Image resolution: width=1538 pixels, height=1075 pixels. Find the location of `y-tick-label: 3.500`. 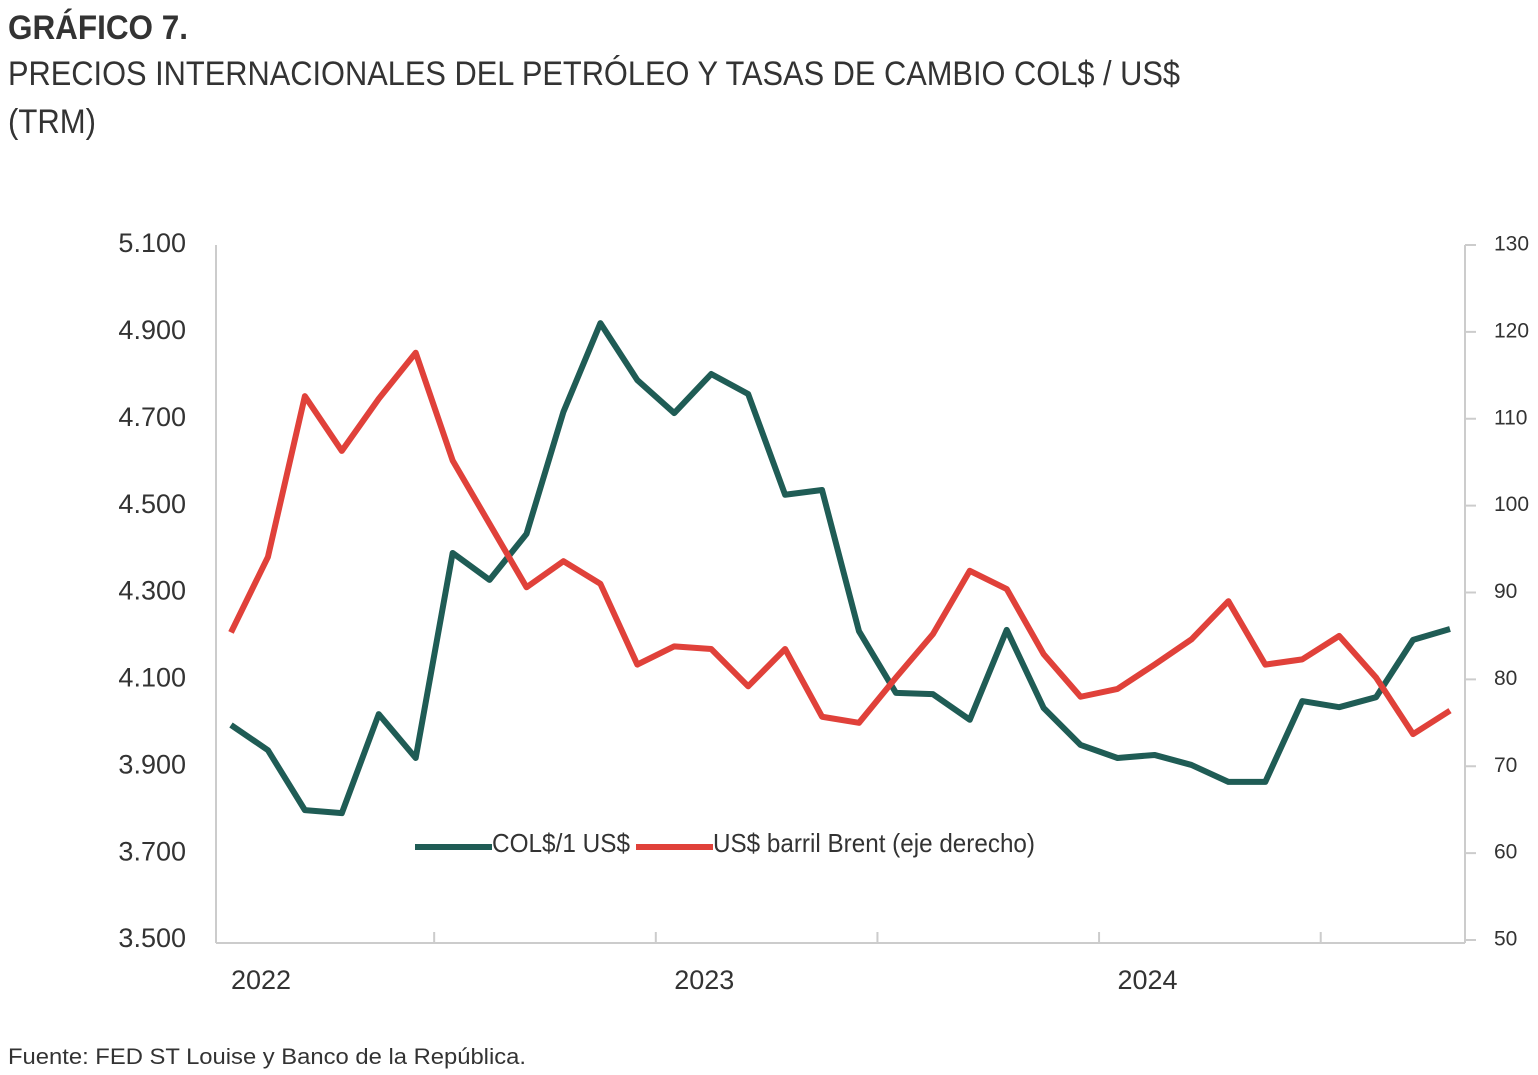

y-tick-label: 3.500 is located at coordinates (152, 938).